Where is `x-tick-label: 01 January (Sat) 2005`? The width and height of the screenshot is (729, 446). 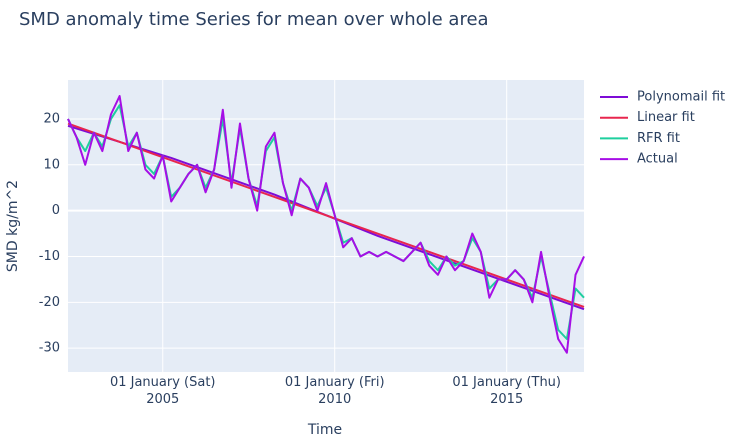
x-tick-label: 01 January (Sat) 2005 is located at coordinates (163, 391).